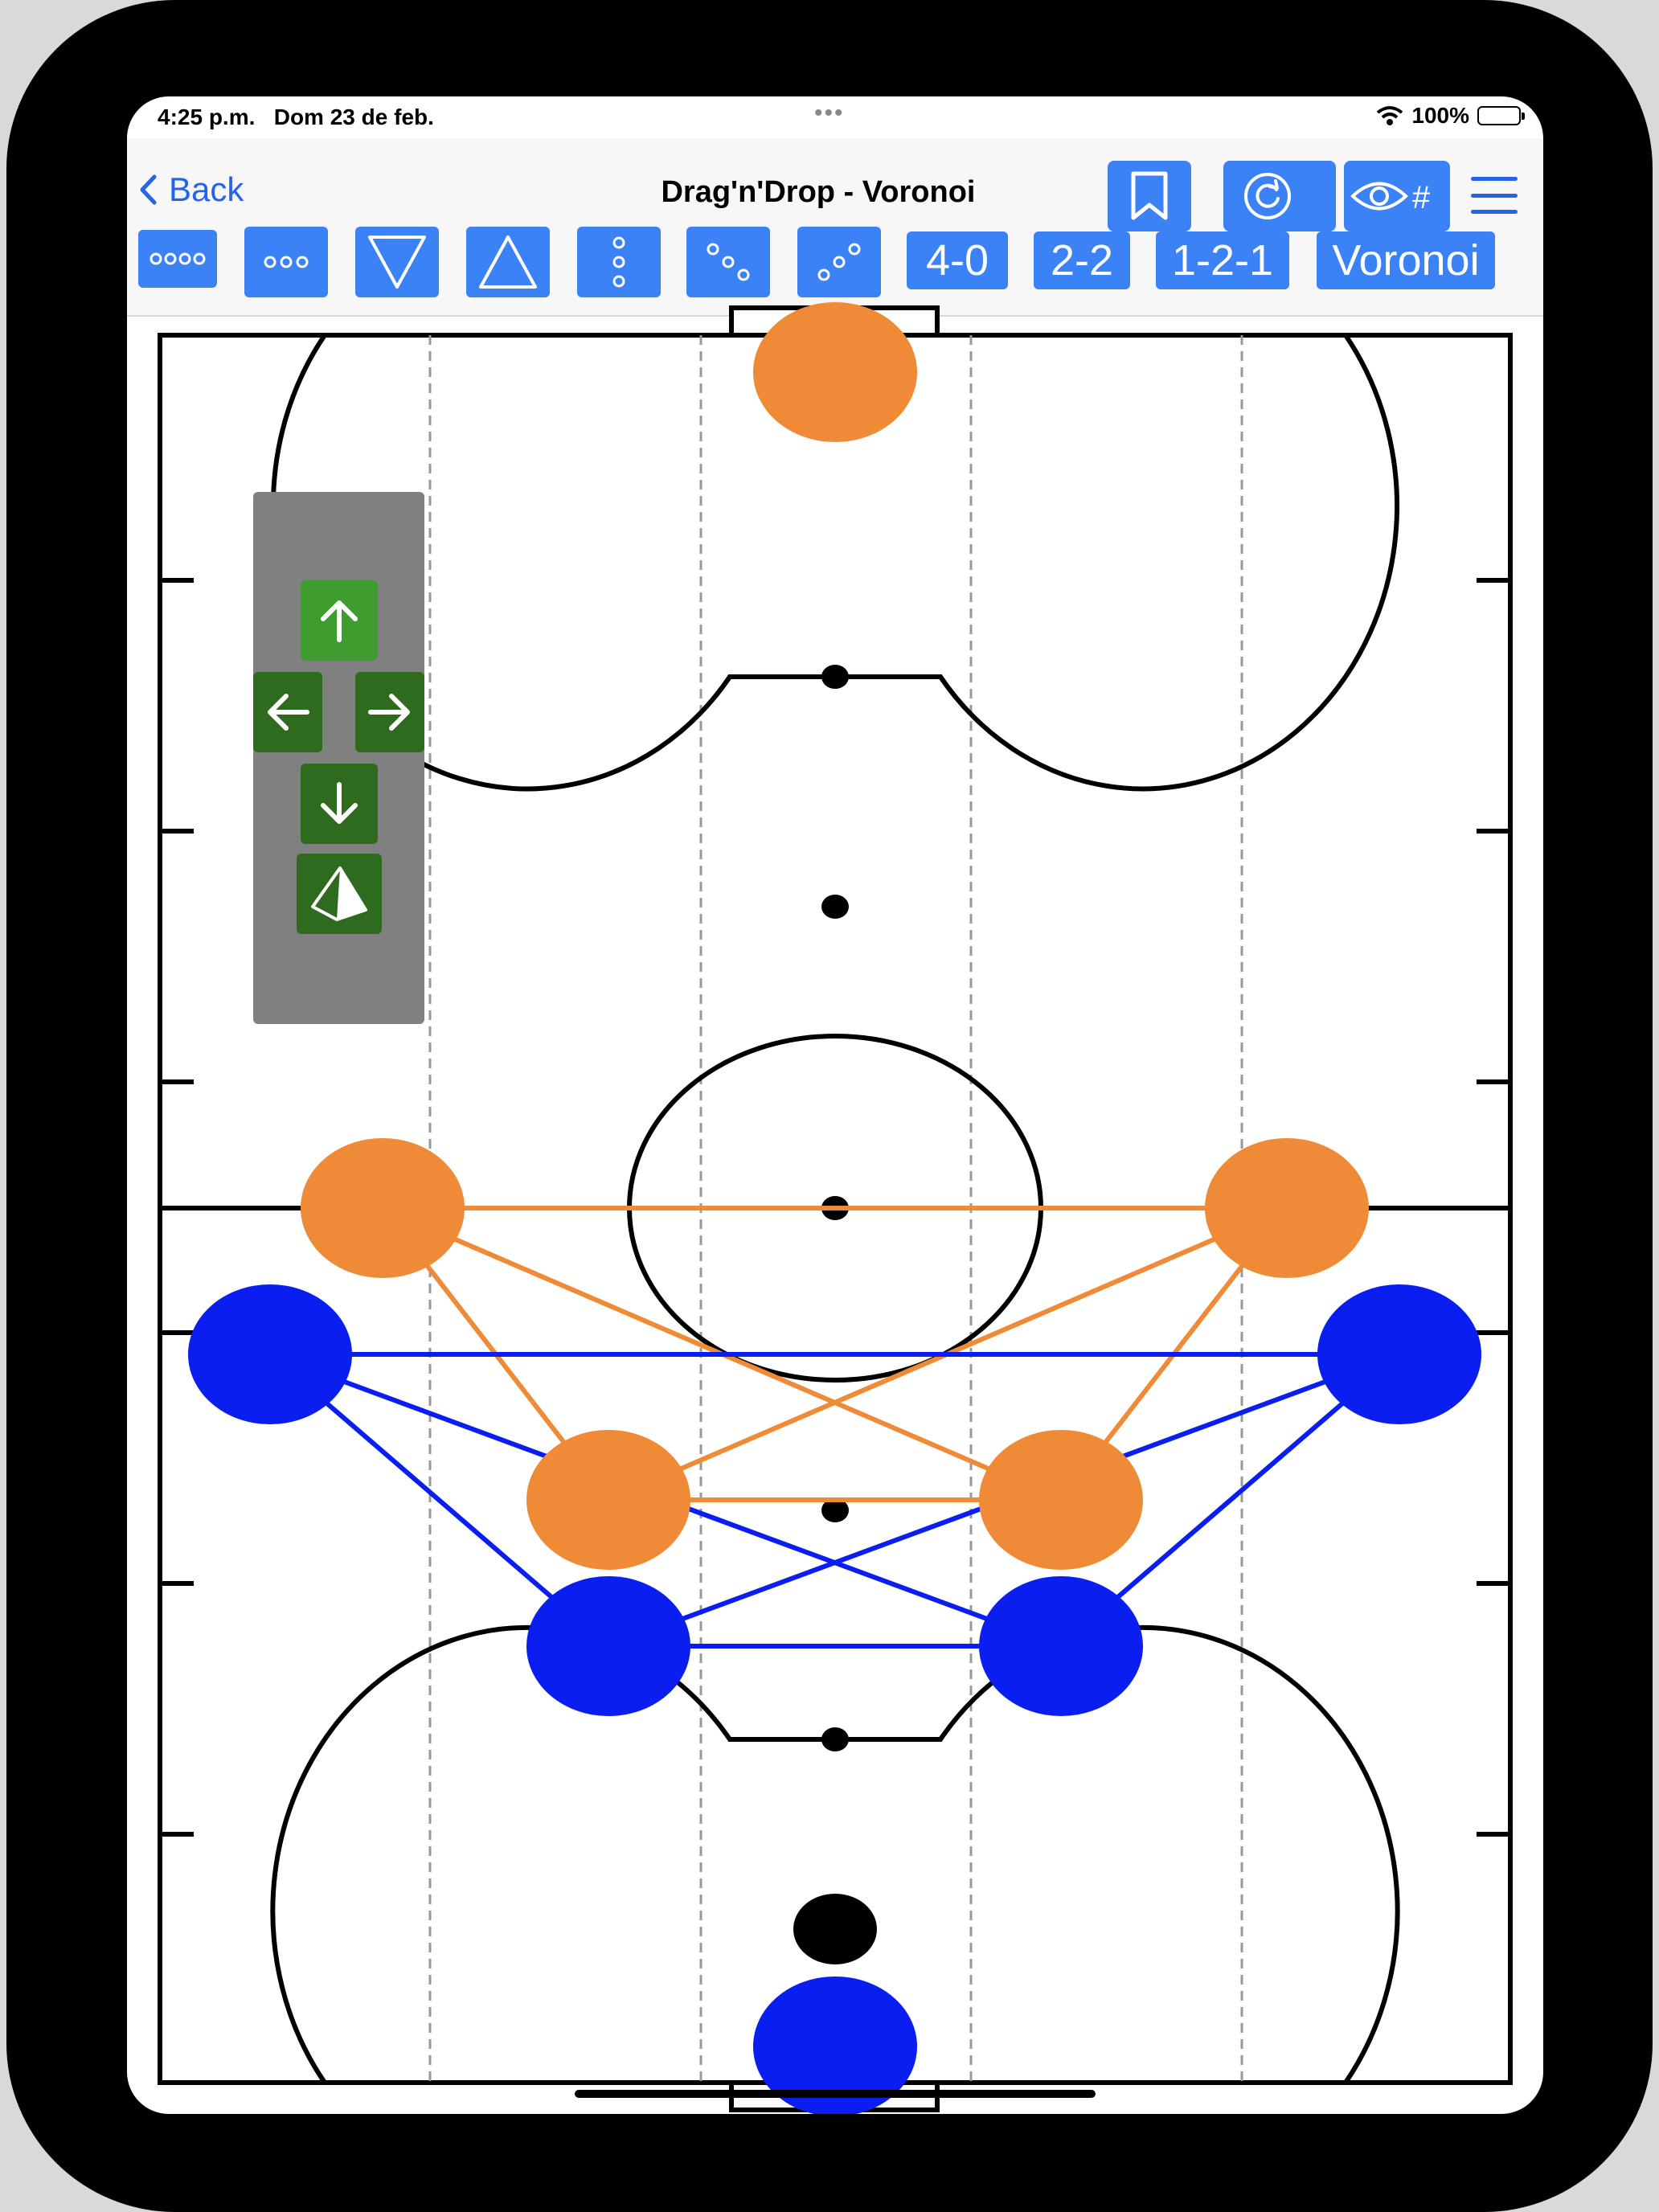 This screenshot has width=1659, height=2212. I want to click on back-button: Back, so click(191, 189).